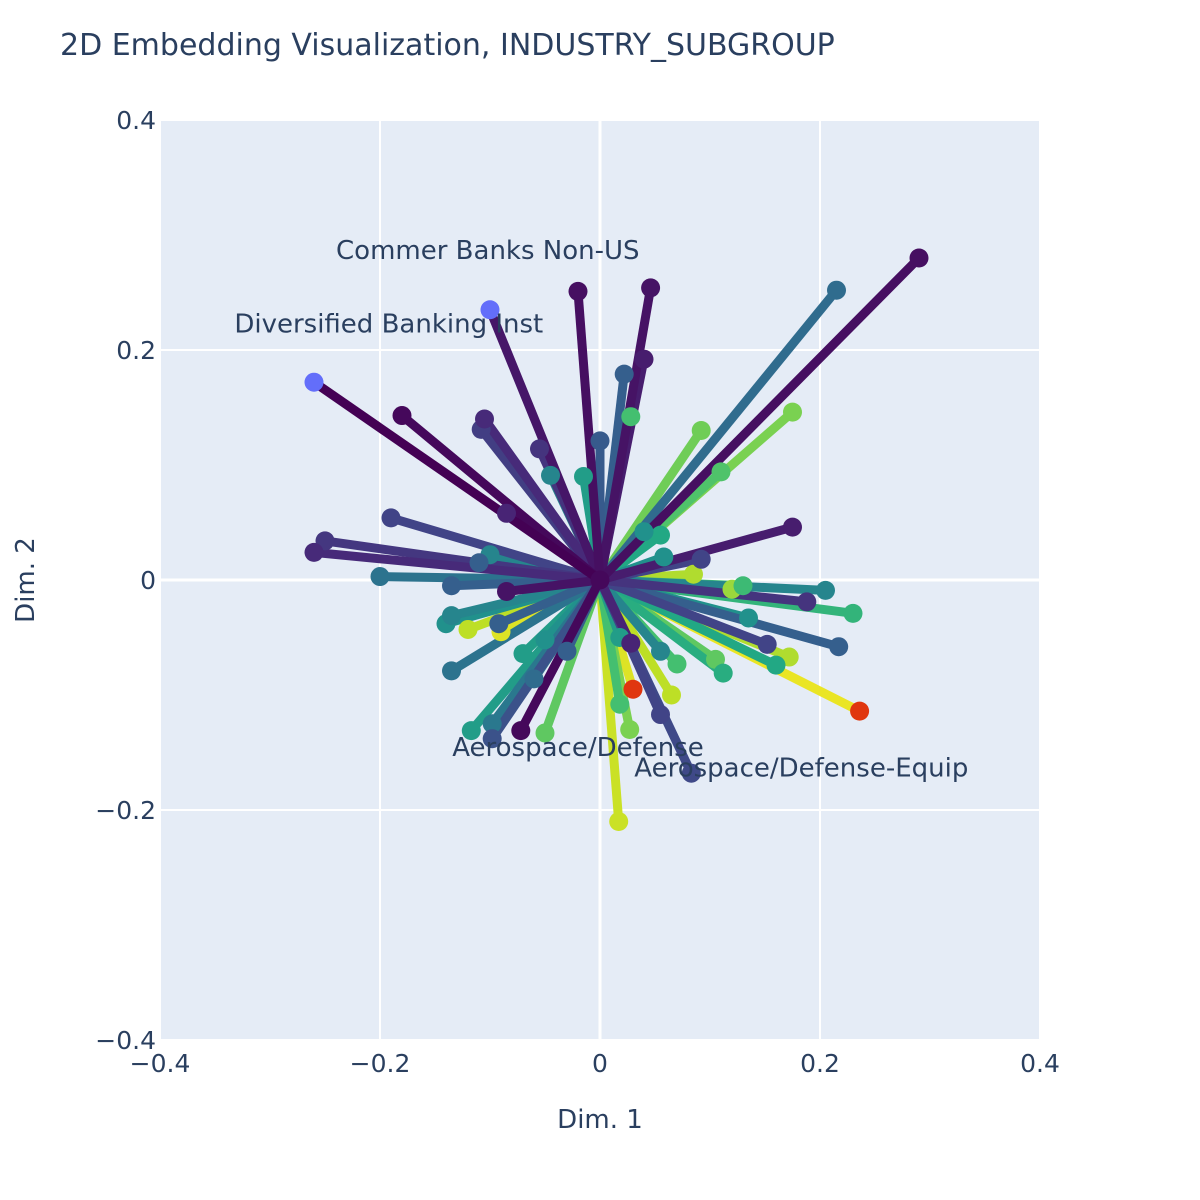 This screenshot has width=1200, height=1200. Describe the element at coordinates (388, 325) in the screenshot. I see `annotation-label: Diversified Banking Inst` at that location.